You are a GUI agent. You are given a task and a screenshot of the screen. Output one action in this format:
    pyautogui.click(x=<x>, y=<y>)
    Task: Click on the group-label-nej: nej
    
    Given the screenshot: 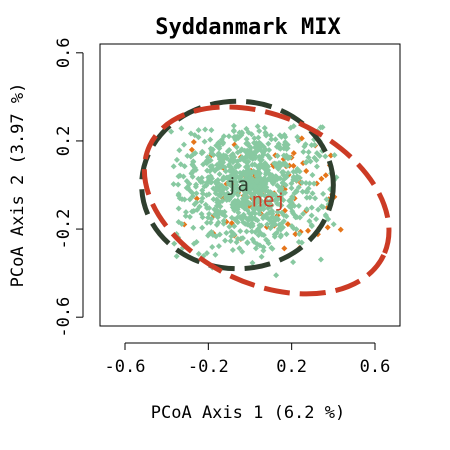 What is the action you would take?
    pyautogui.click(x=269, y=200)
    